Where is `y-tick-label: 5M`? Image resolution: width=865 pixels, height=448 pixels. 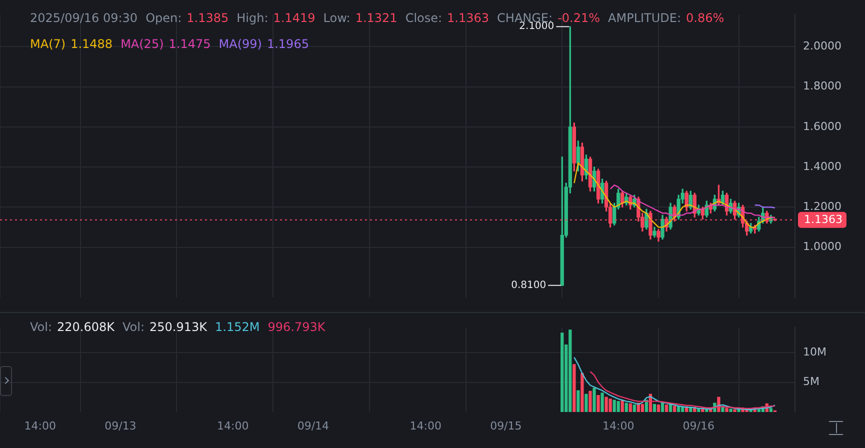
y-tick-label: 5M is located at coordinates (811, 381).